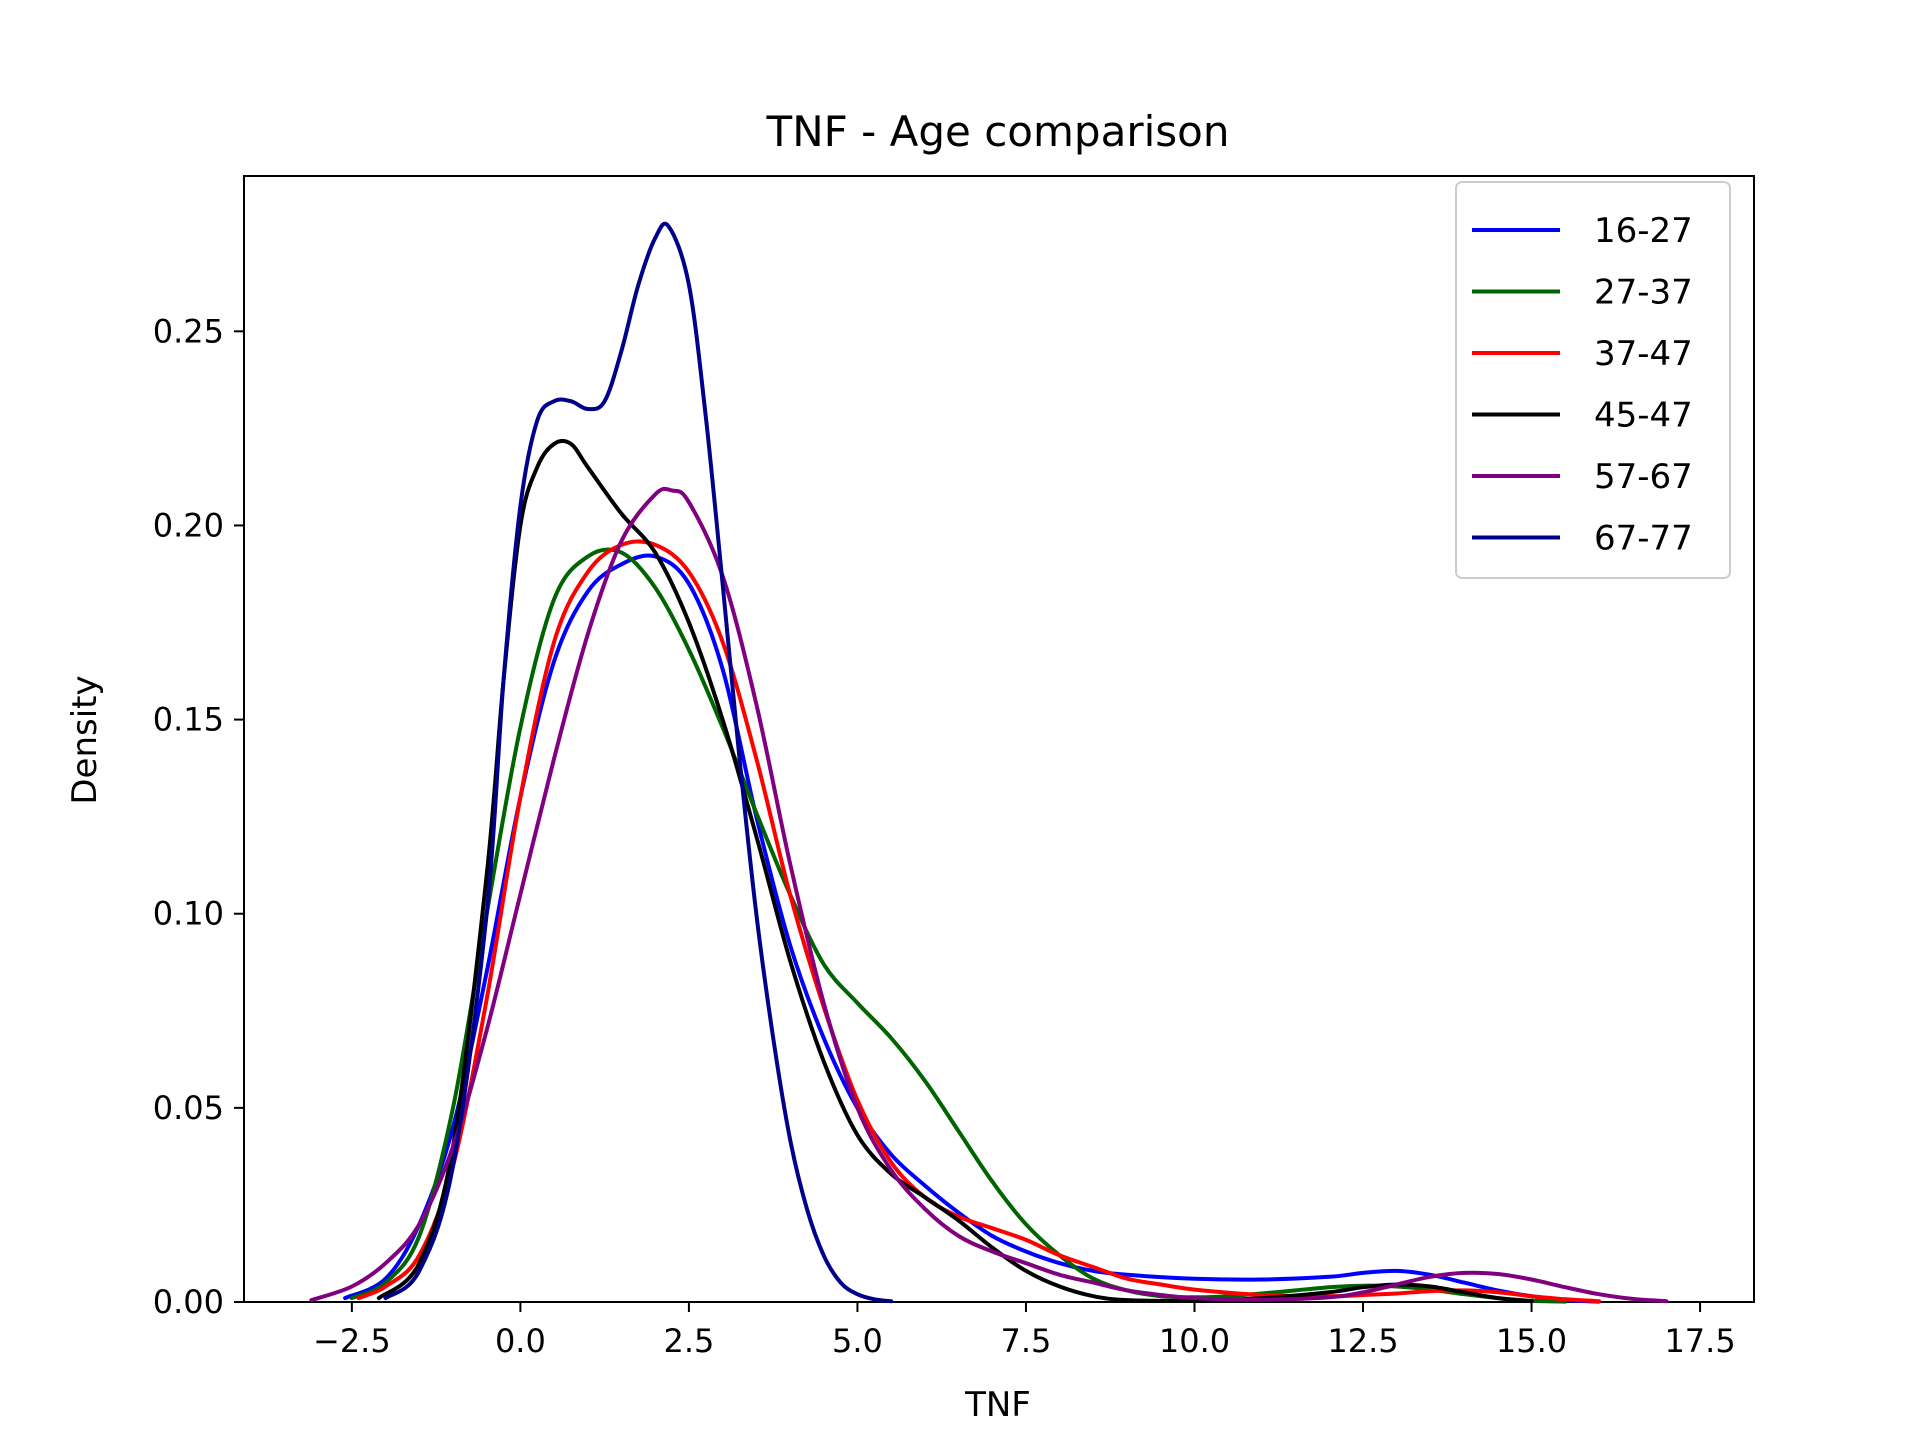 The width and height of the screenshot is (1920, 1440). I want to click on y-axis-title: Density, so click(85, 739).